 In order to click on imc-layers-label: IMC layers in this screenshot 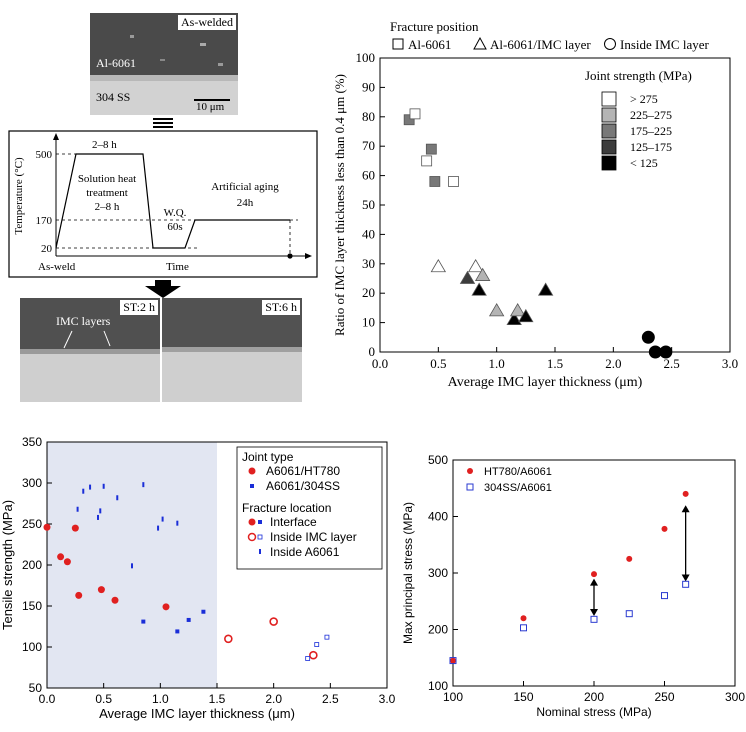, I will do `click(83, 321)`.